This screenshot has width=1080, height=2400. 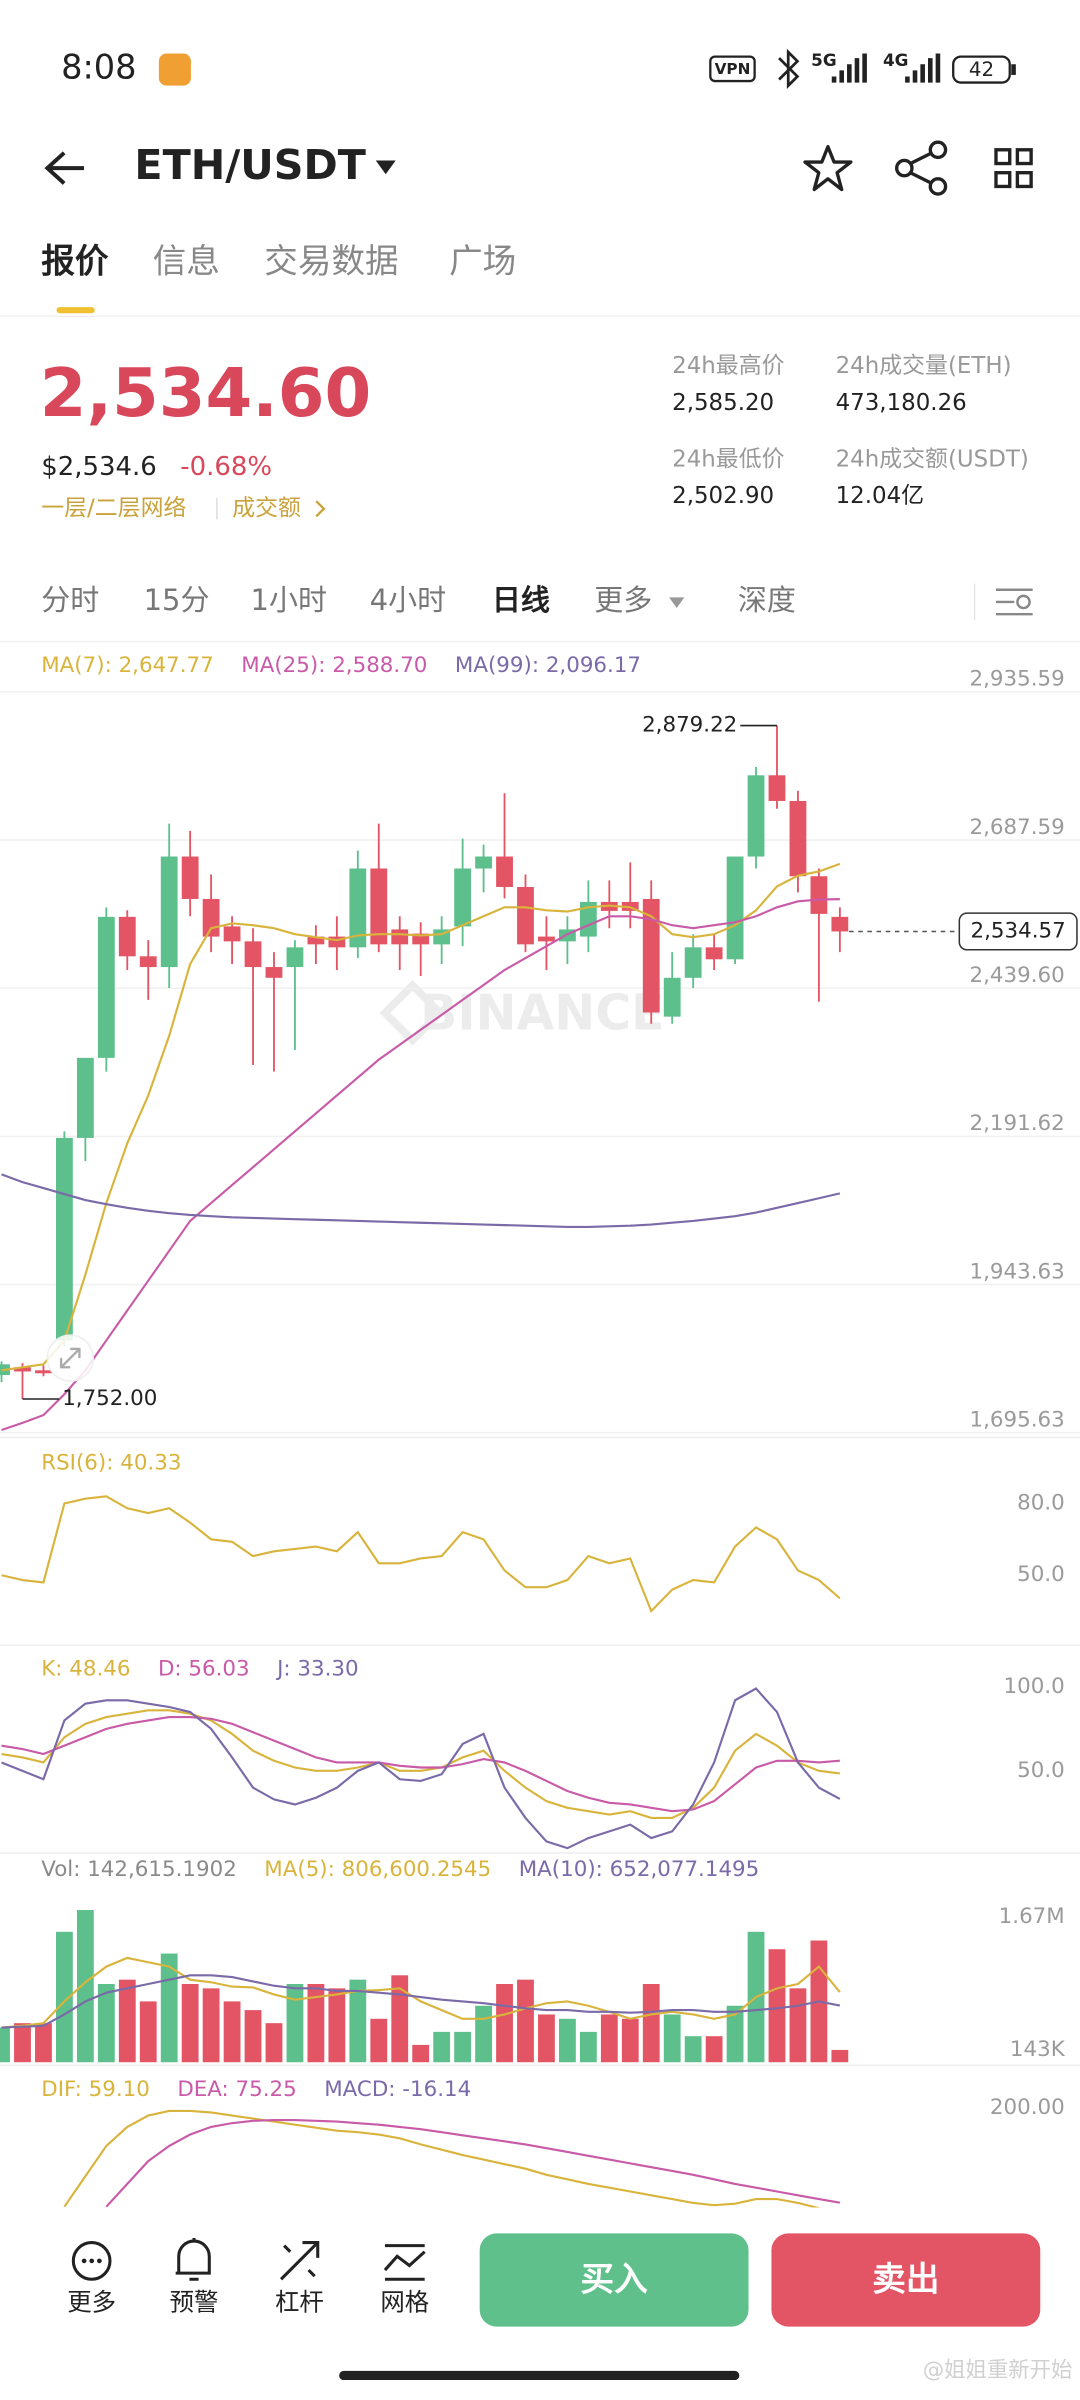 I want to click on grid-icon, so click(x=404, y=2262).